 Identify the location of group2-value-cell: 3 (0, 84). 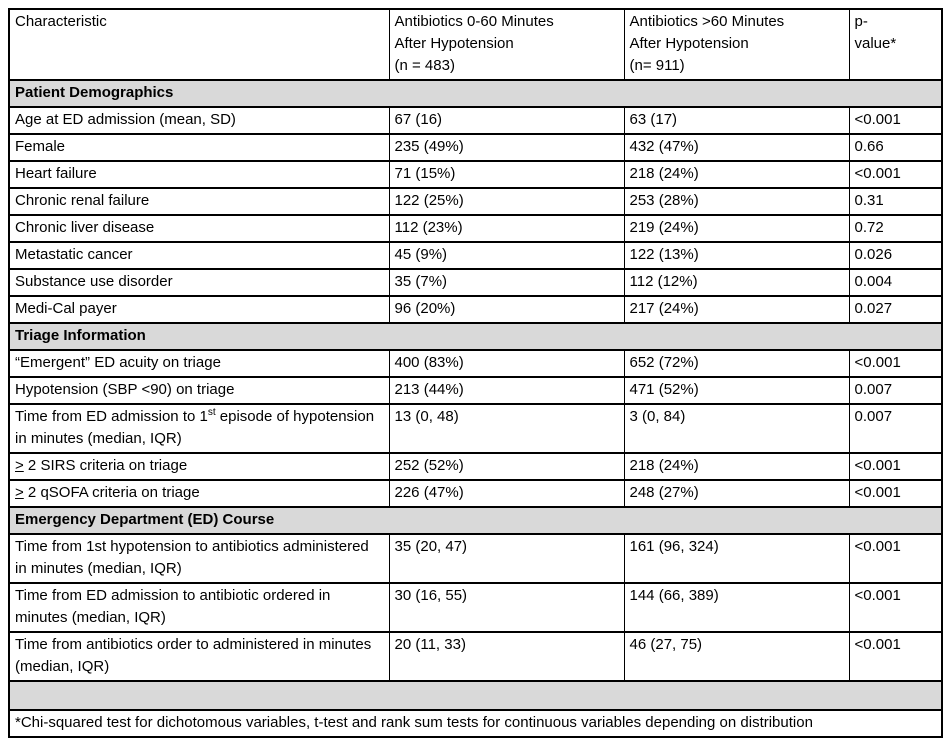
(736, 428).